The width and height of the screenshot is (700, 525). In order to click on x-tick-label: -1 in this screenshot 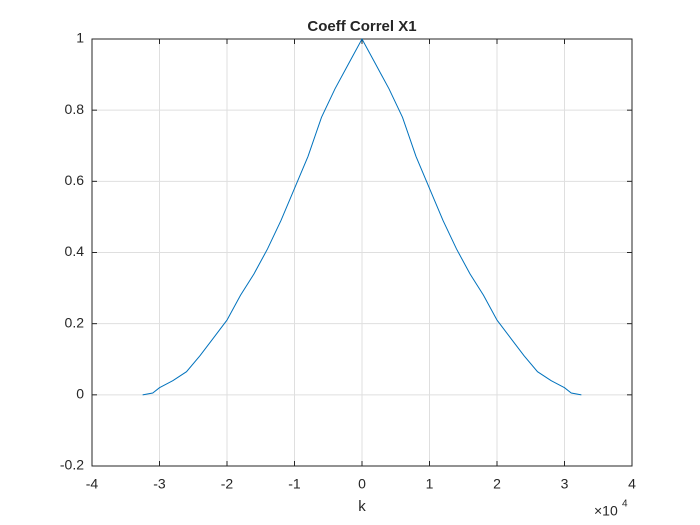, I will do `click(294, 484)`.